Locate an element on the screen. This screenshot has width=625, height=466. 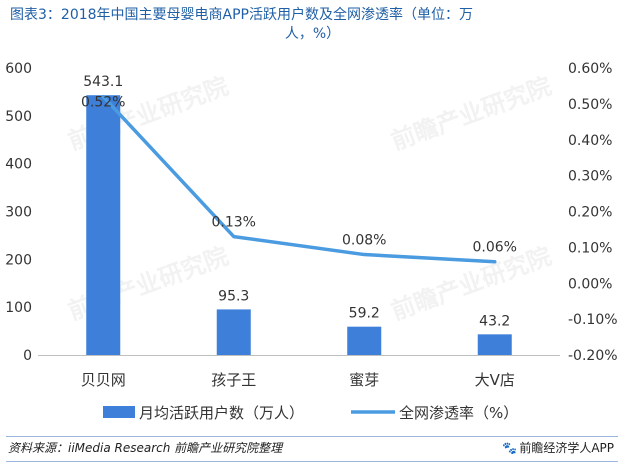
y-right-tick-label: 0.50% is located at coordinates (590, 105).